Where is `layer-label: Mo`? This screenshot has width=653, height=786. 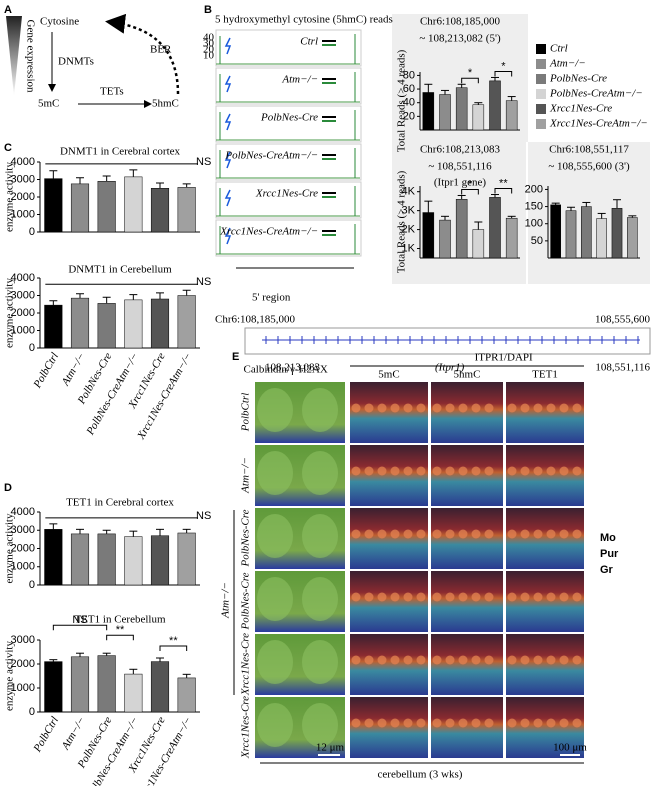 layer-label: Mo is located at coordinates (608, 538).